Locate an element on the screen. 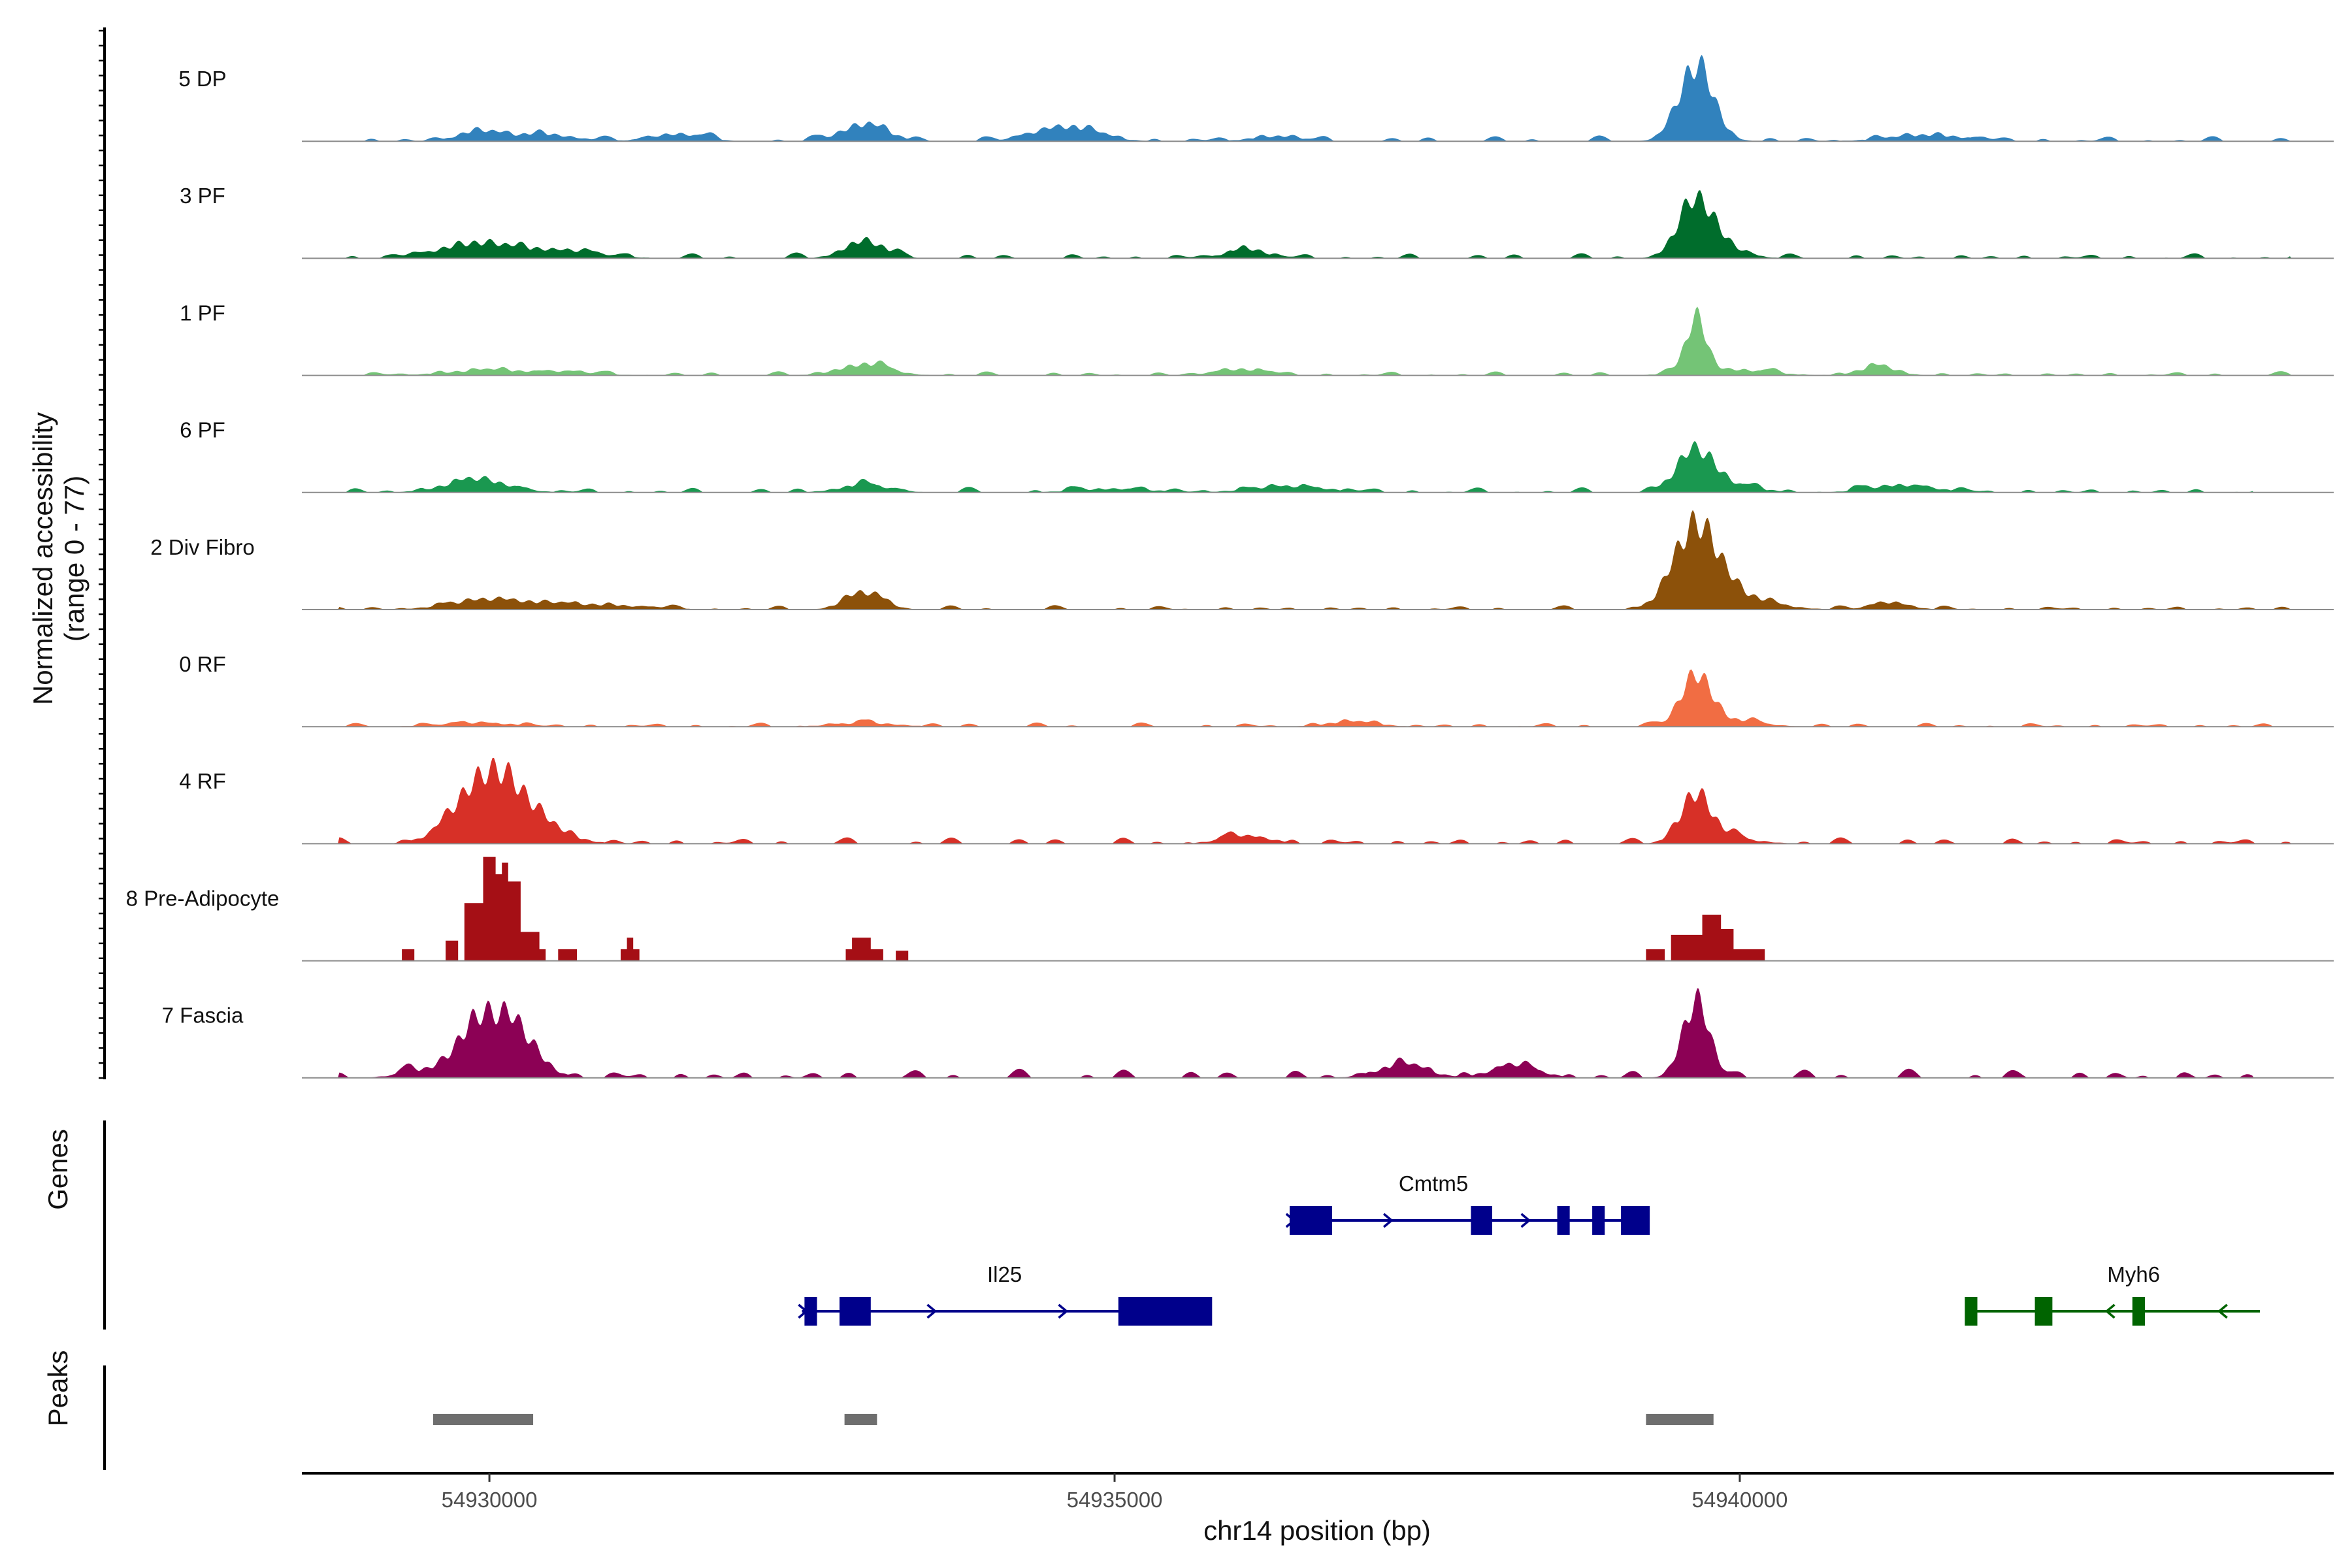 Image resolution: width=2352 pixels, height=1568 pixels. track-2-div-fibro: 2 Div Fibro is located at coordinates (1242, 560).